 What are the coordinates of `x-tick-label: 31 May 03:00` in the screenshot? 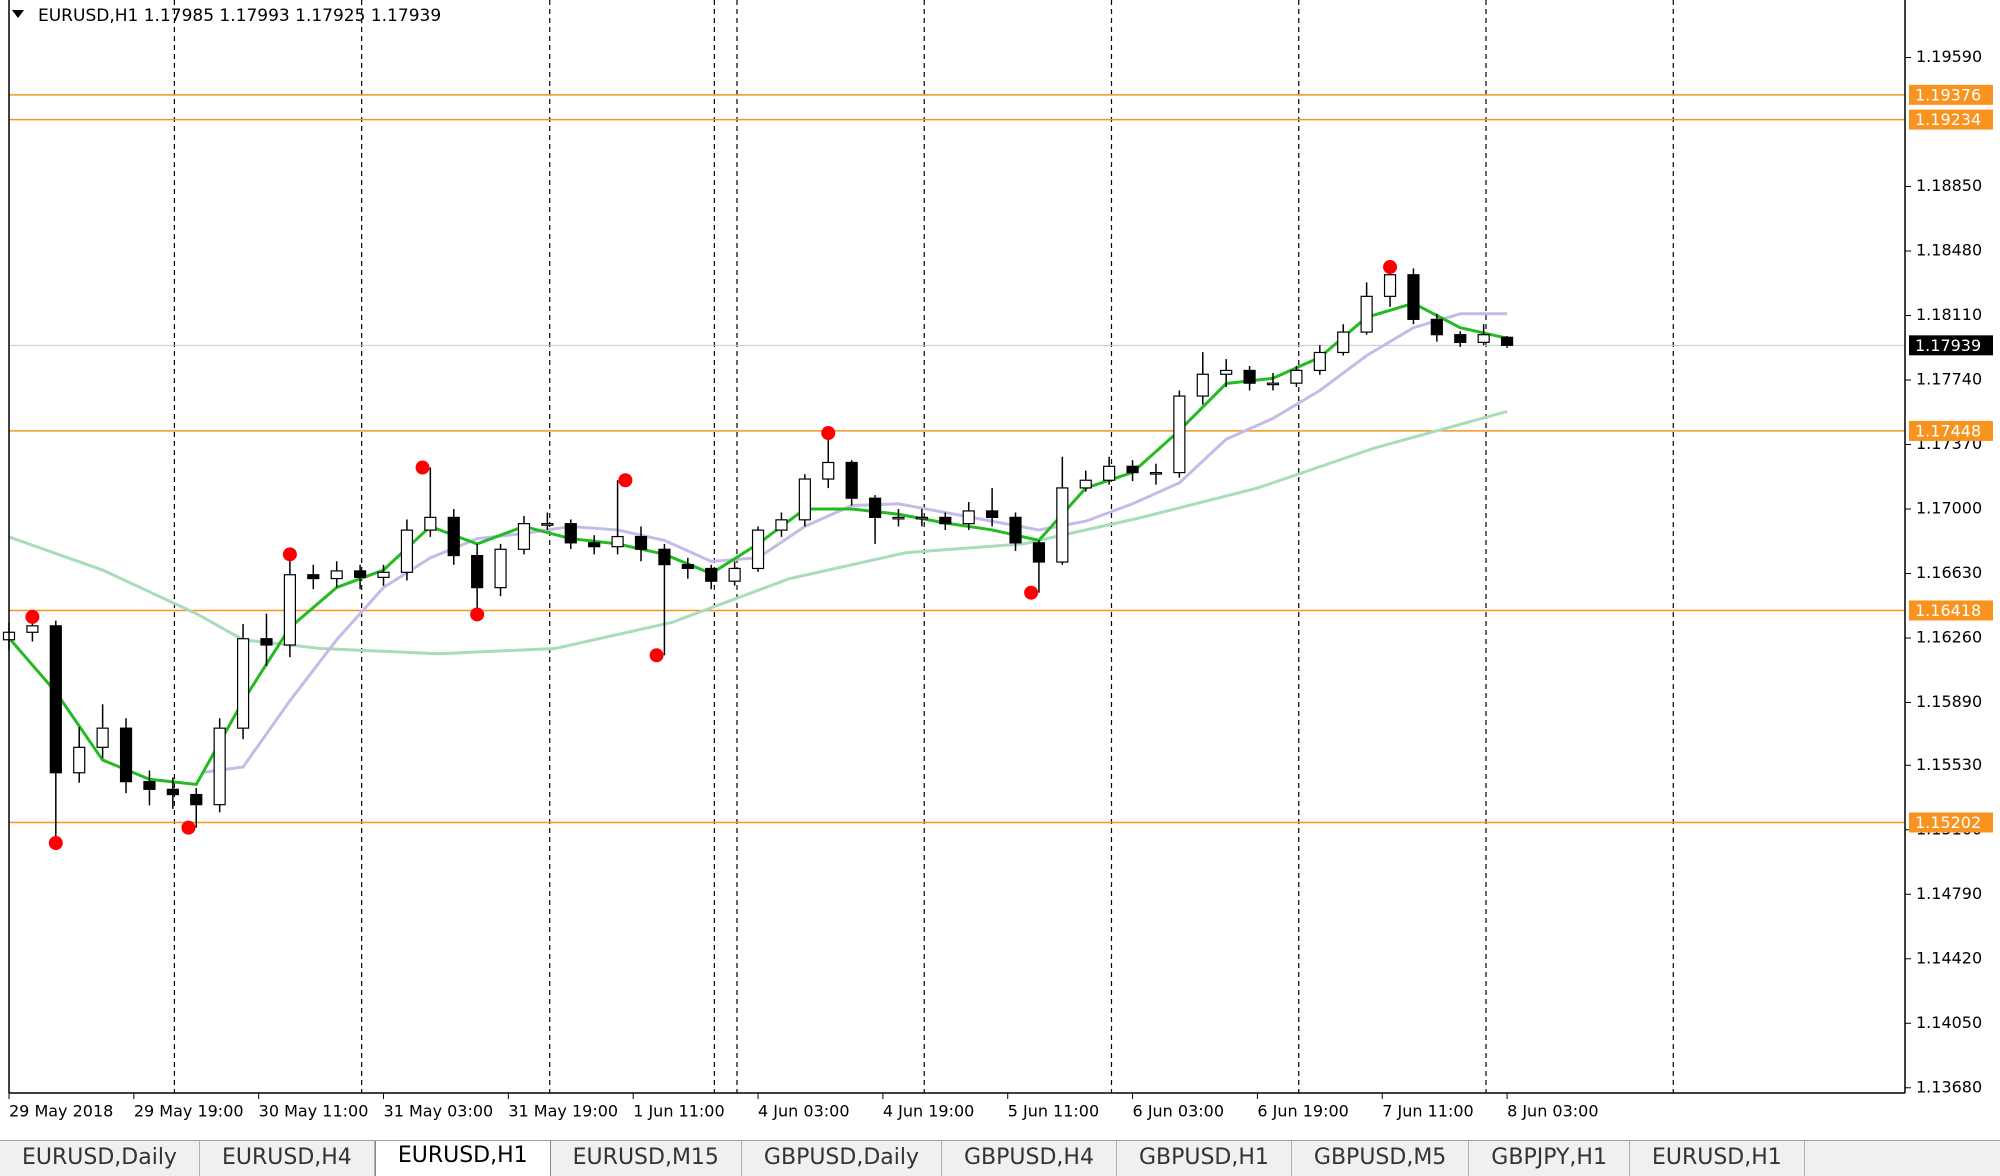 It's located at (439, 1111).